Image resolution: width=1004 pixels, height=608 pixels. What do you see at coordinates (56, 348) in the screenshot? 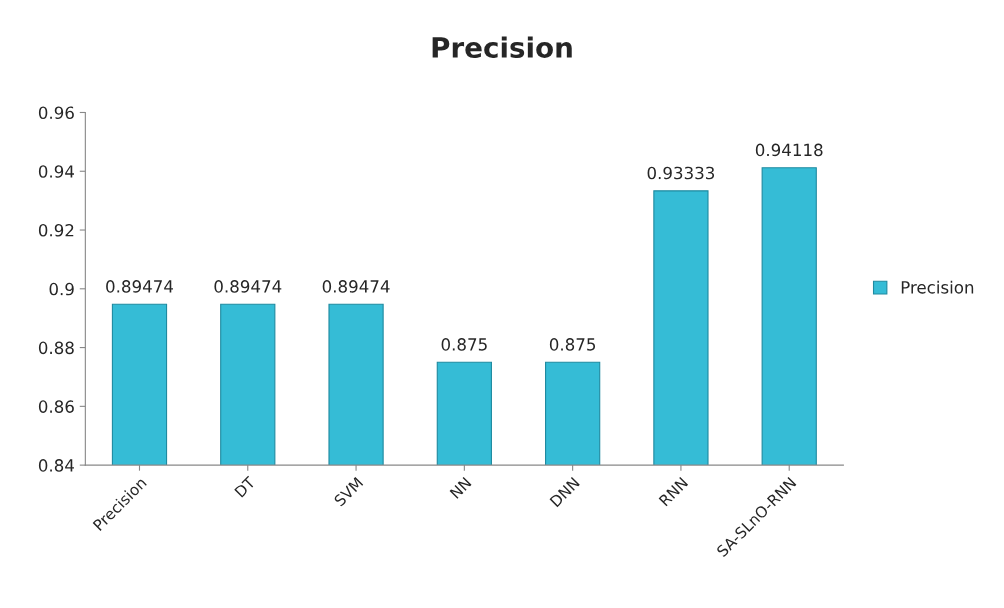
I see `y-tick-label: 0.88` at bounding box center [56, 348].